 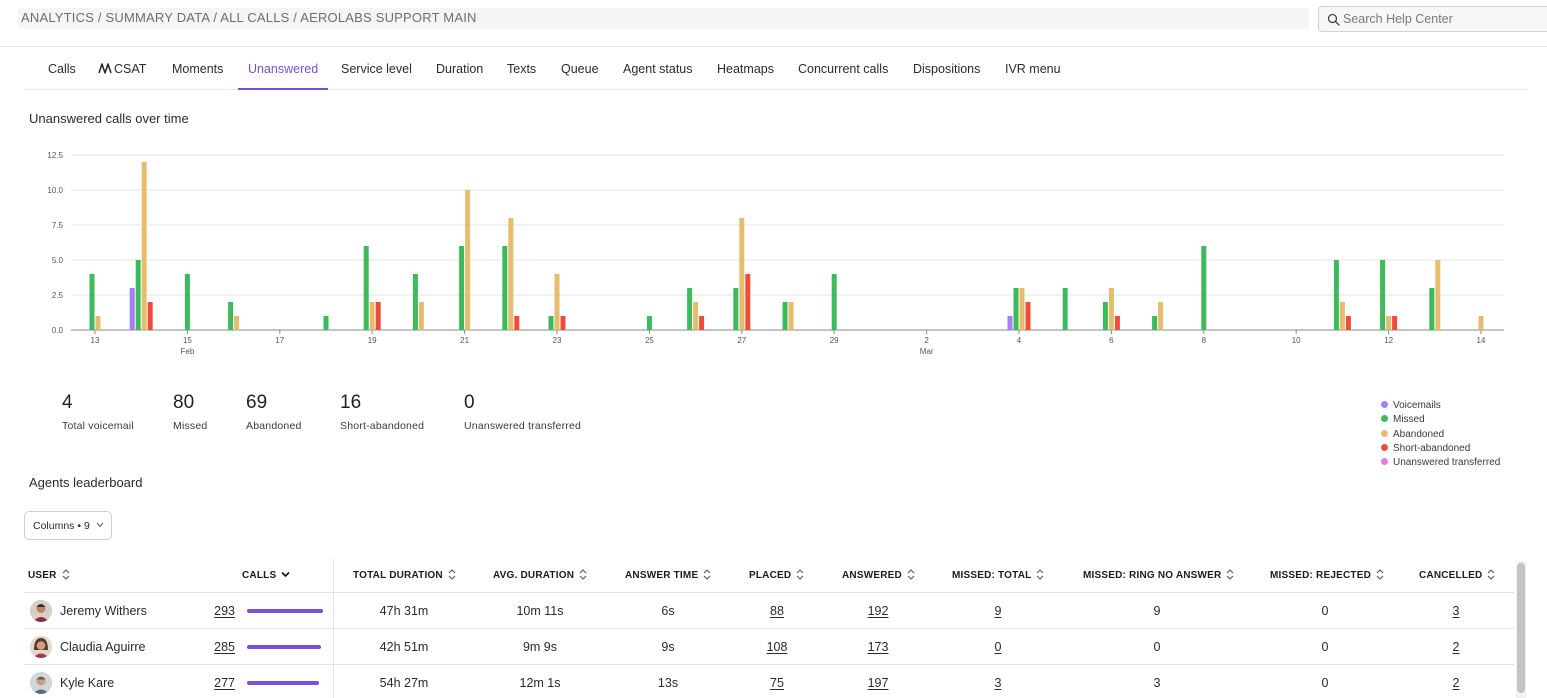 What do you see at coordinates (580, 69) in the screenshot?
I see `tab-queue: Queue` at bounding box center [580, 69].